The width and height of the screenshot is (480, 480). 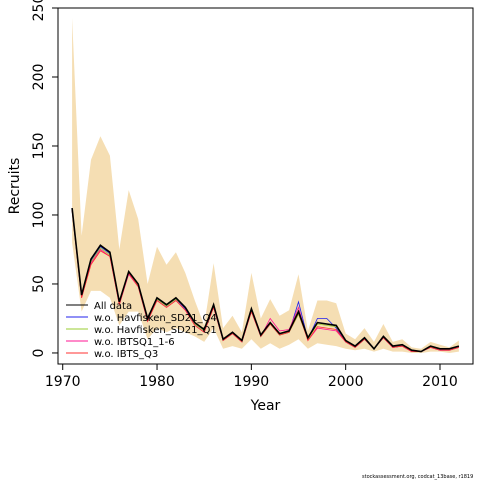 What do you see at coordinates (63, 382) in the screenshot?
I see `x-tick-label: 1970` at bounding box center [63, 382].